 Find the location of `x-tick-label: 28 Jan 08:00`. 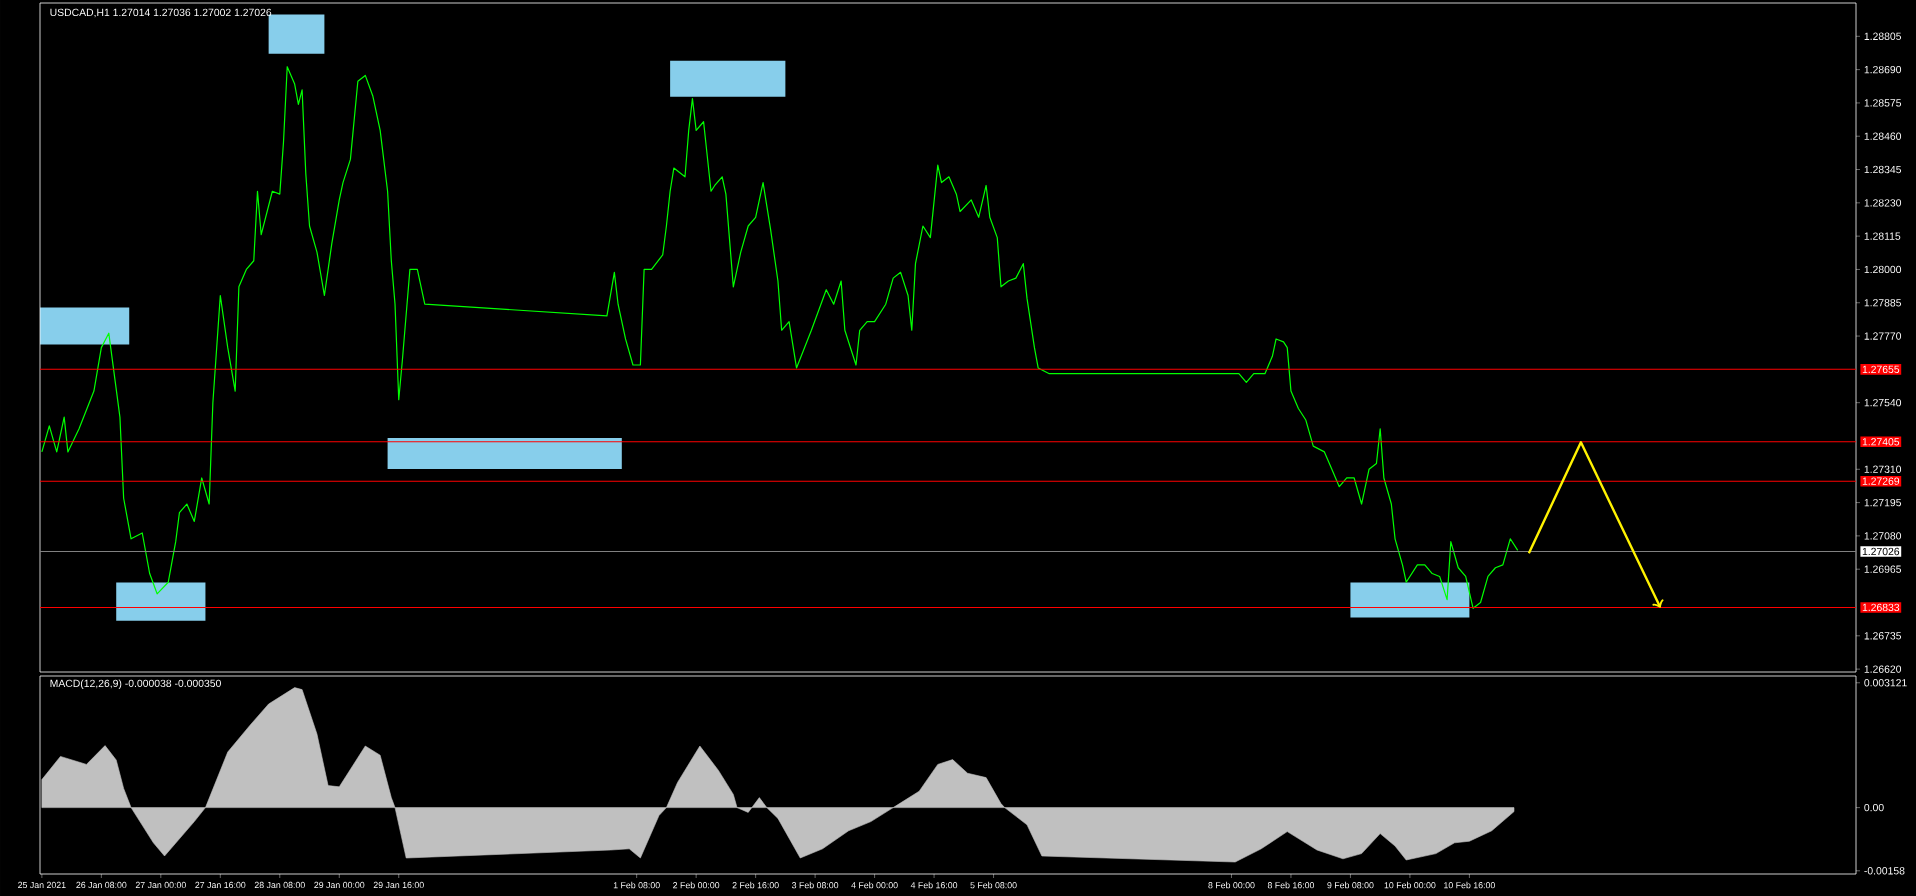

x-tick-label: 28 Jan 08:00 is located at coordinates (279, 885).